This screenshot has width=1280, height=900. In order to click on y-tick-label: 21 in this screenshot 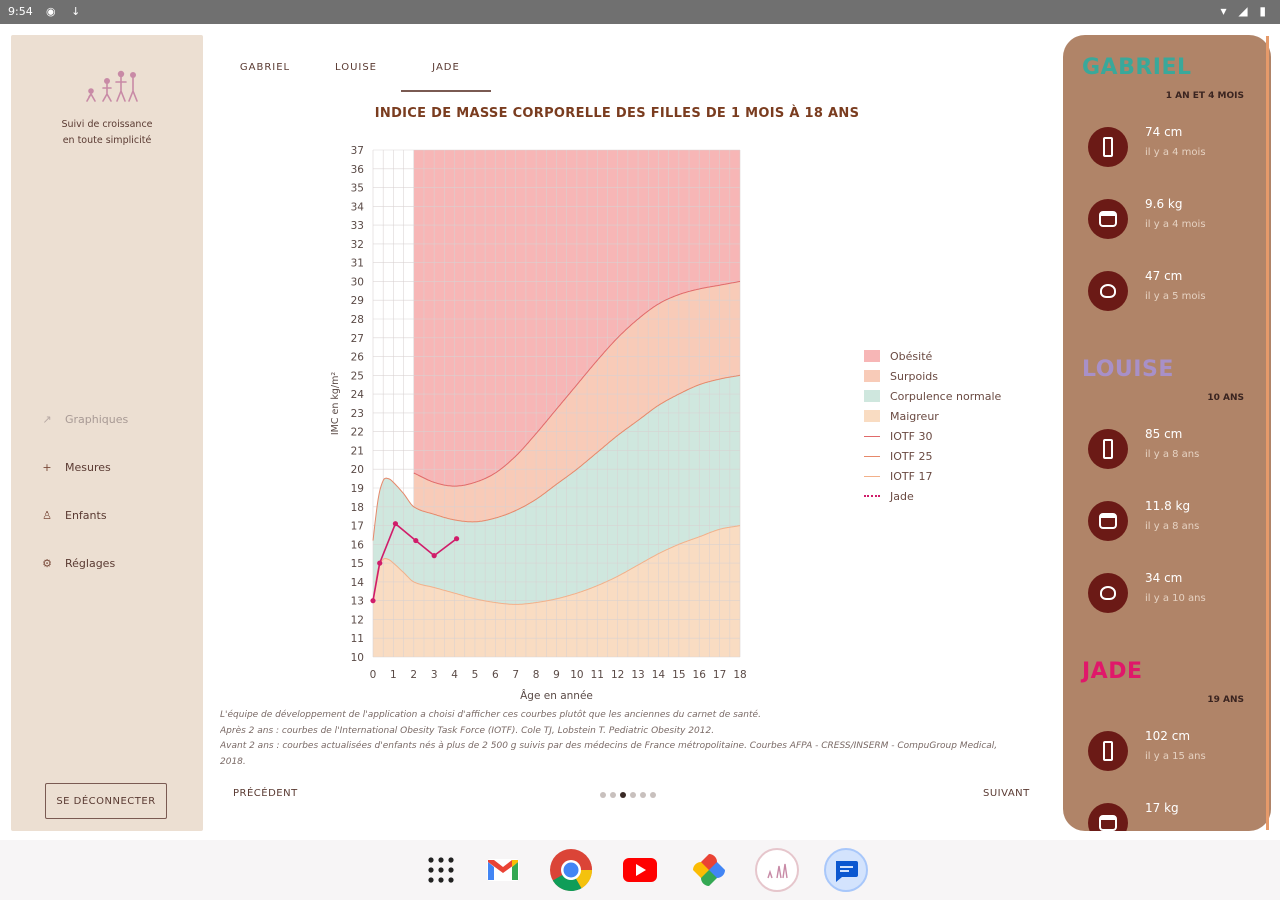, I will do `click(357, 451)`.